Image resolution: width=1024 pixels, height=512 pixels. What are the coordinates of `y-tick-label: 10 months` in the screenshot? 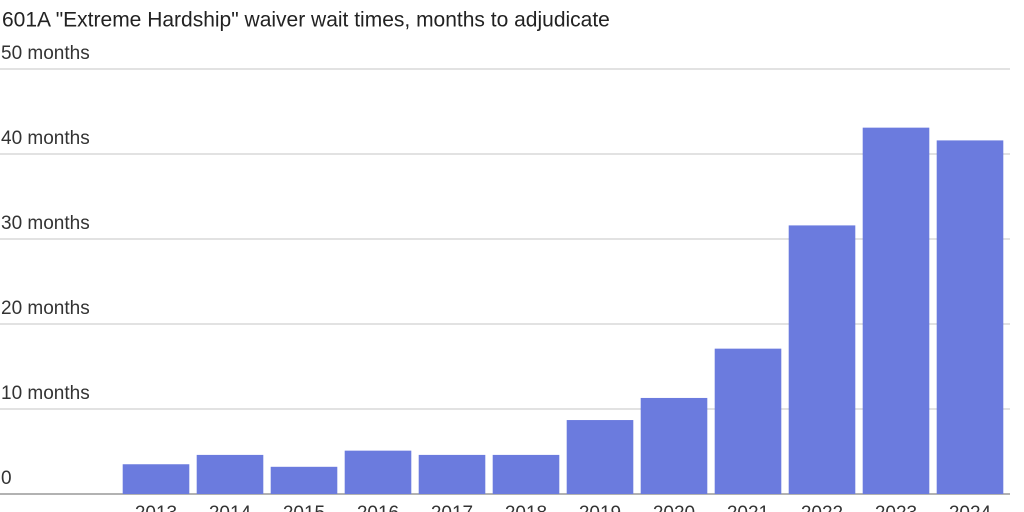 It's located at (45, 393).